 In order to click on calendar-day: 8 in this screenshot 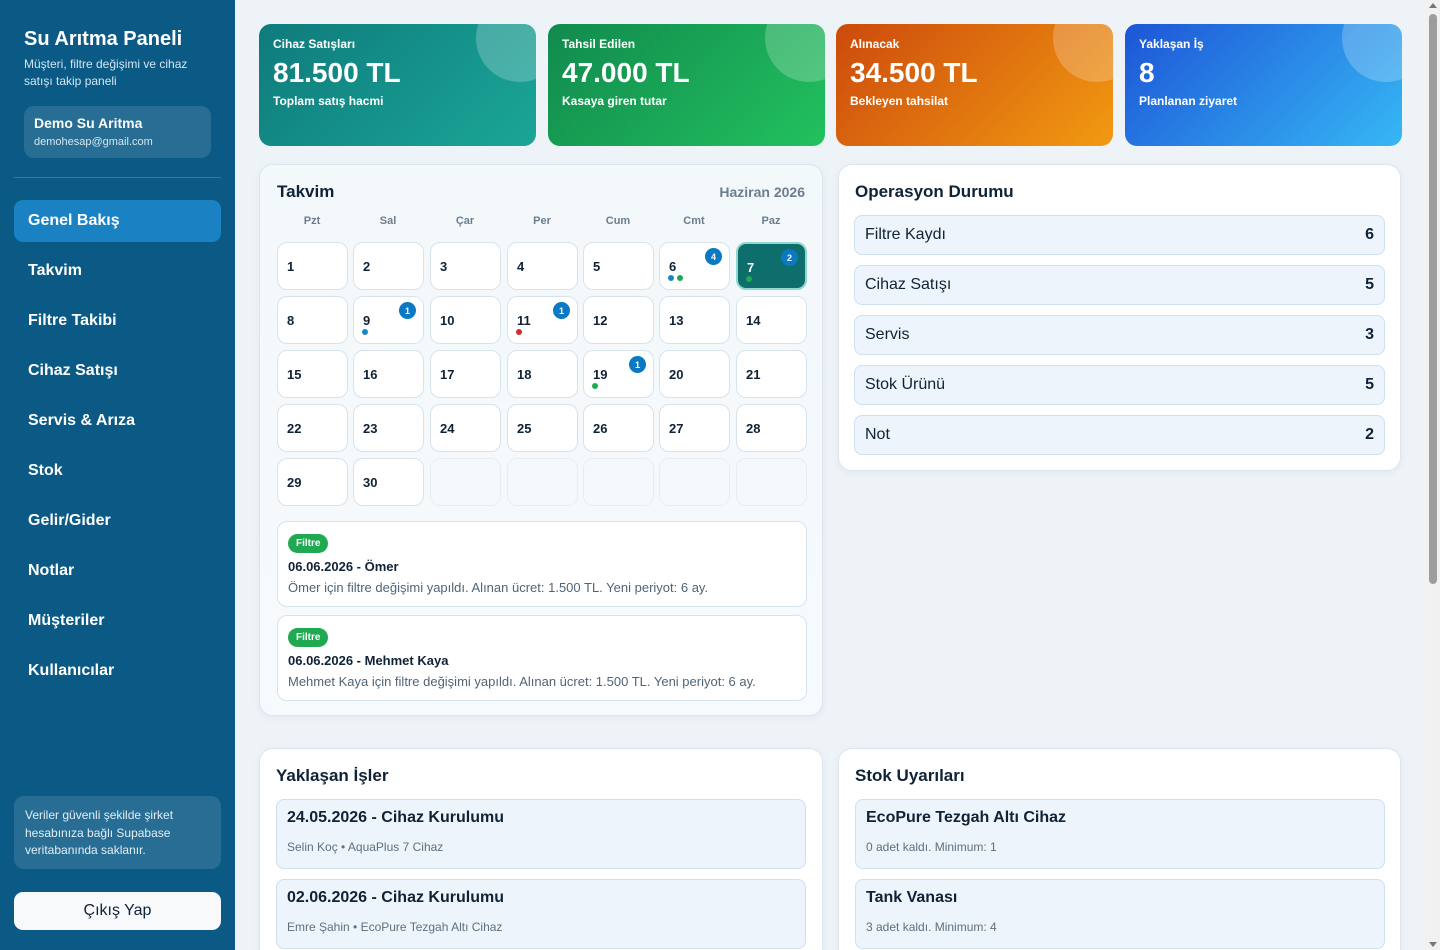, I will do `click(312, 320)`.